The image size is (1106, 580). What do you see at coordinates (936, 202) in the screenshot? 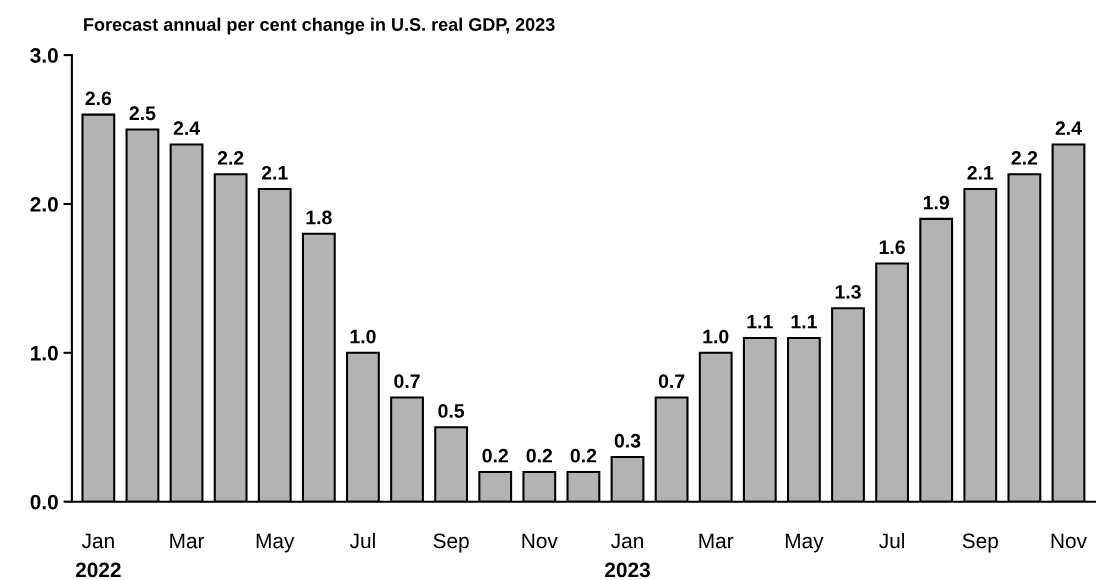
I see `data-label: 1.9` at bounding box center [936, 202].